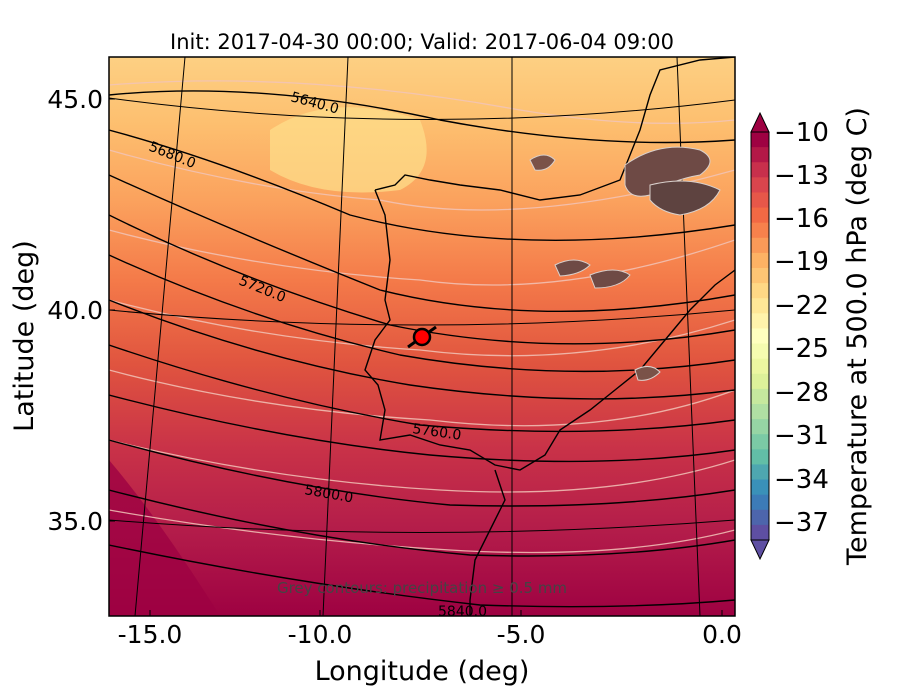 Image resolution: width=900 pixels, height=700 pixels. Describe the element at coordinates (625, 263) in the screenshot. I see `precipitation-areas` at that location.